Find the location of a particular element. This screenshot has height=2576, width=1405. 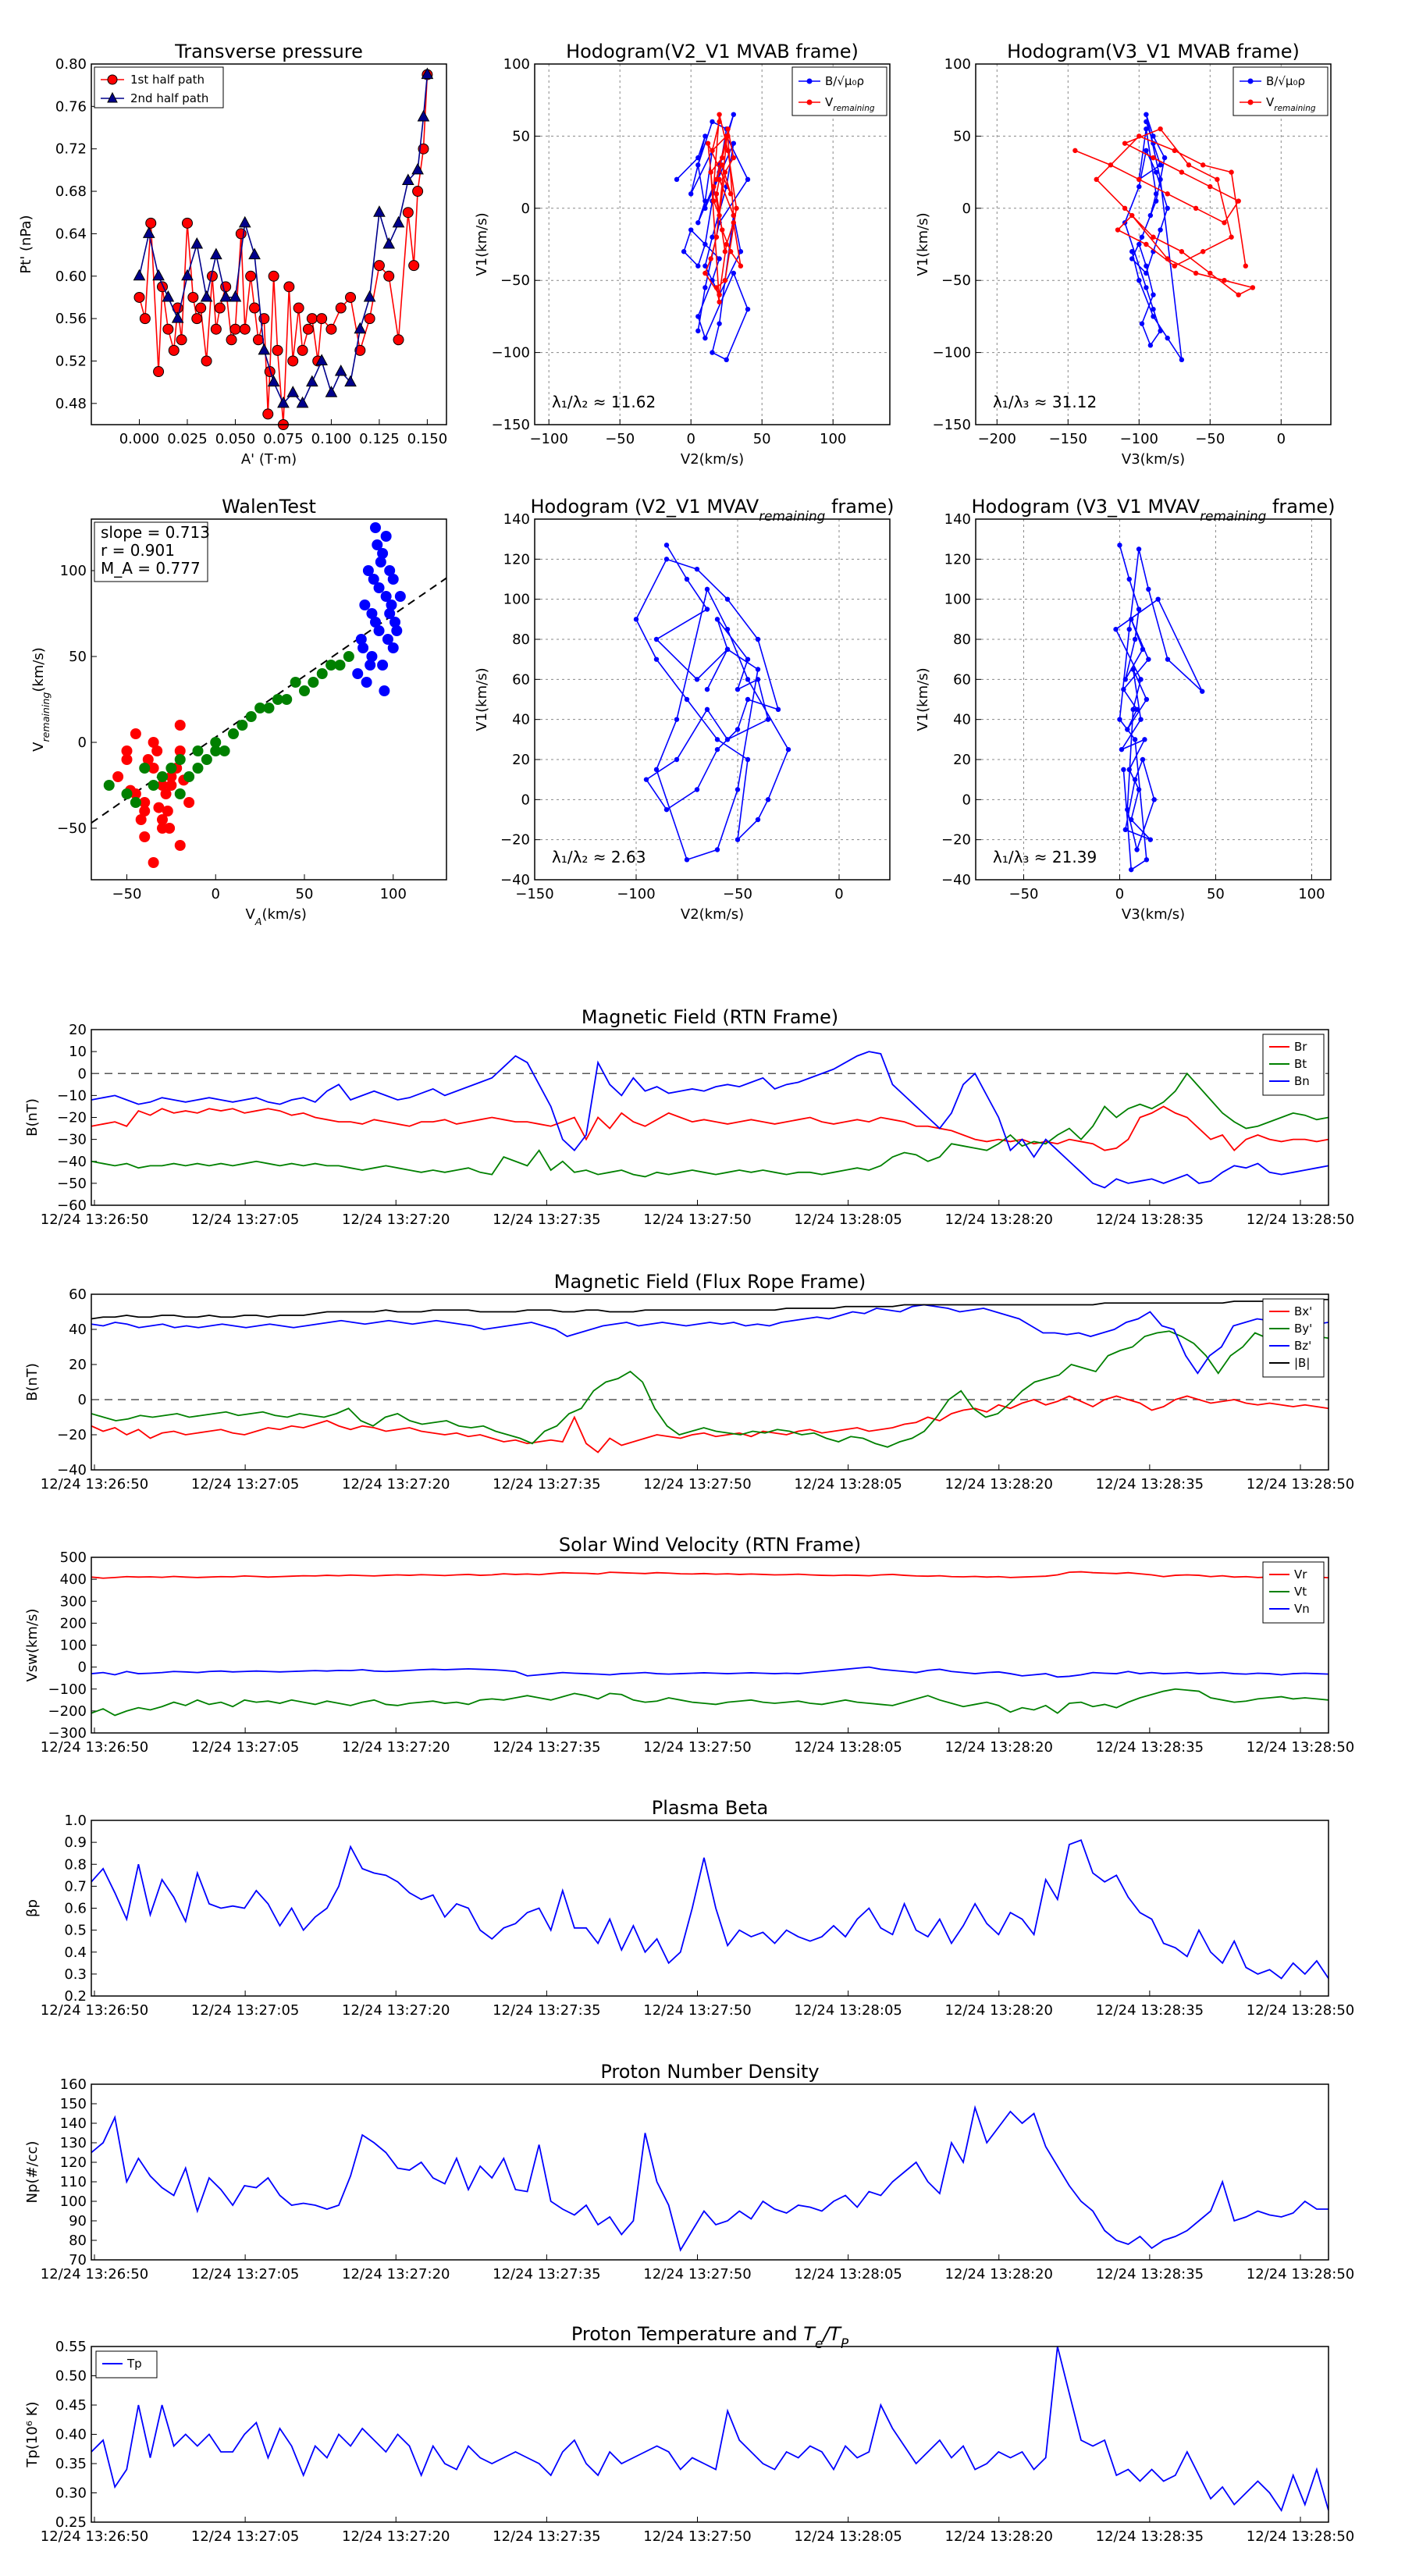

chart-title: Plasma Beta is located at coordinates (710, 1808).